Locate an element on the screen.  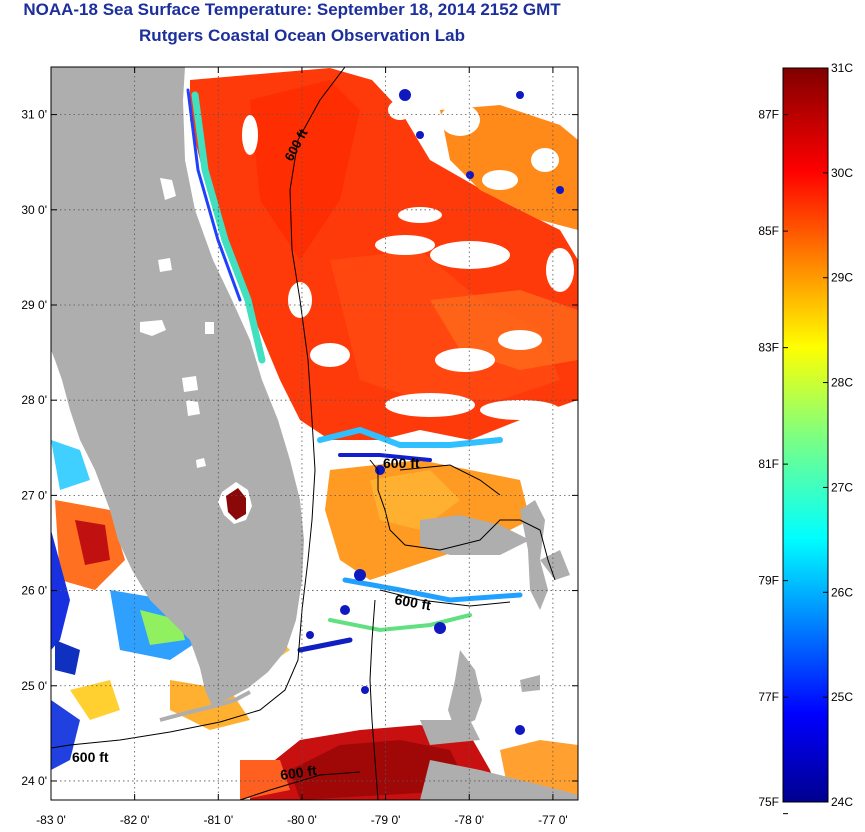
colorbar-fahrenheit-labels: 87F 85F 83F 81F 79F 77F 75F is located at coordinates (768, 458).